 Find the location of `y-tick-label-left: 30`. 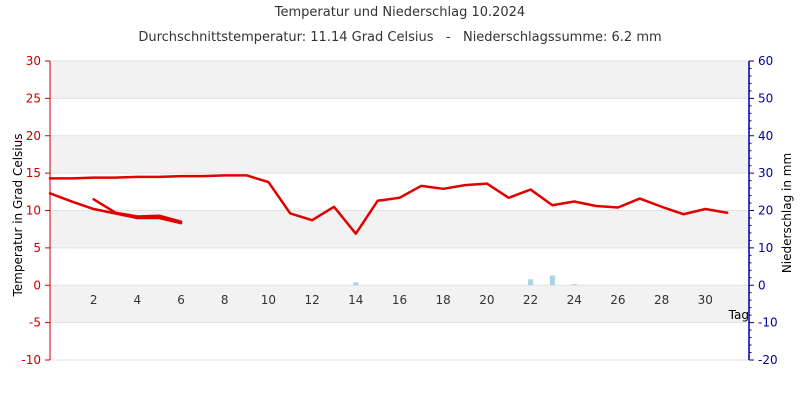

y-tick-label-left: 30 is located at coordinates (33, 61).